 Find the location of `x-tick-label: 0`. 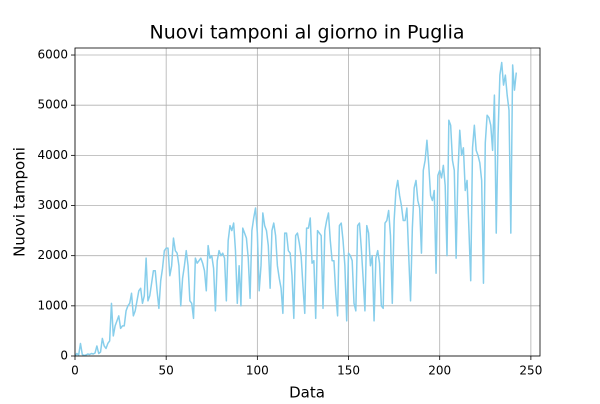

x-tick-label: 0 is located at coordinates (75, 371).